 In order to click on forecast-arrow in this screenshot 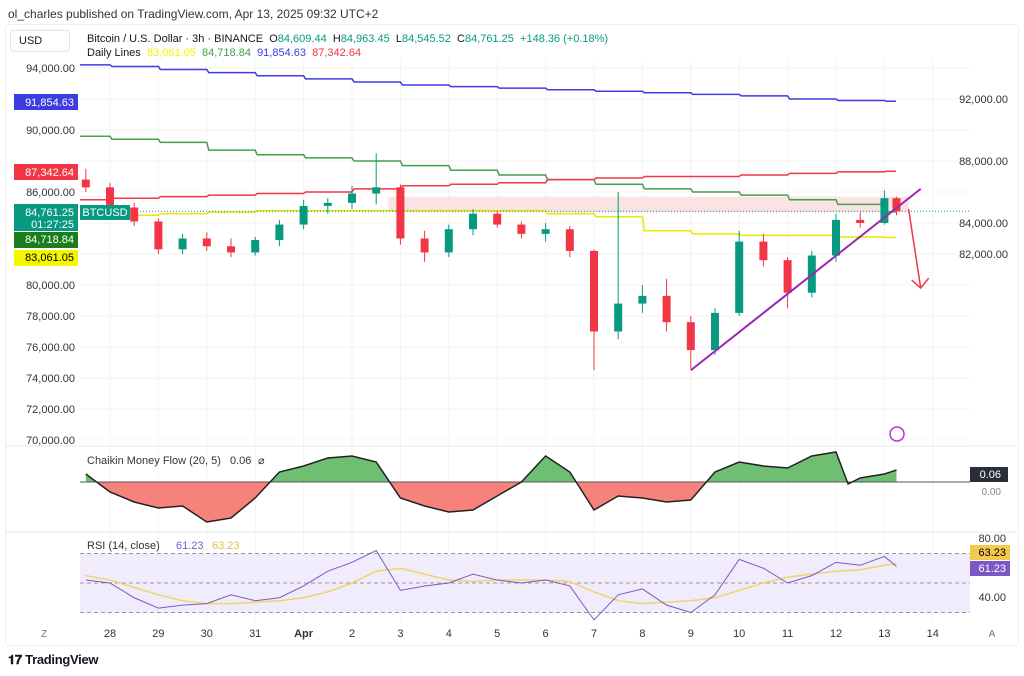, I will do `click(914, 248)`.